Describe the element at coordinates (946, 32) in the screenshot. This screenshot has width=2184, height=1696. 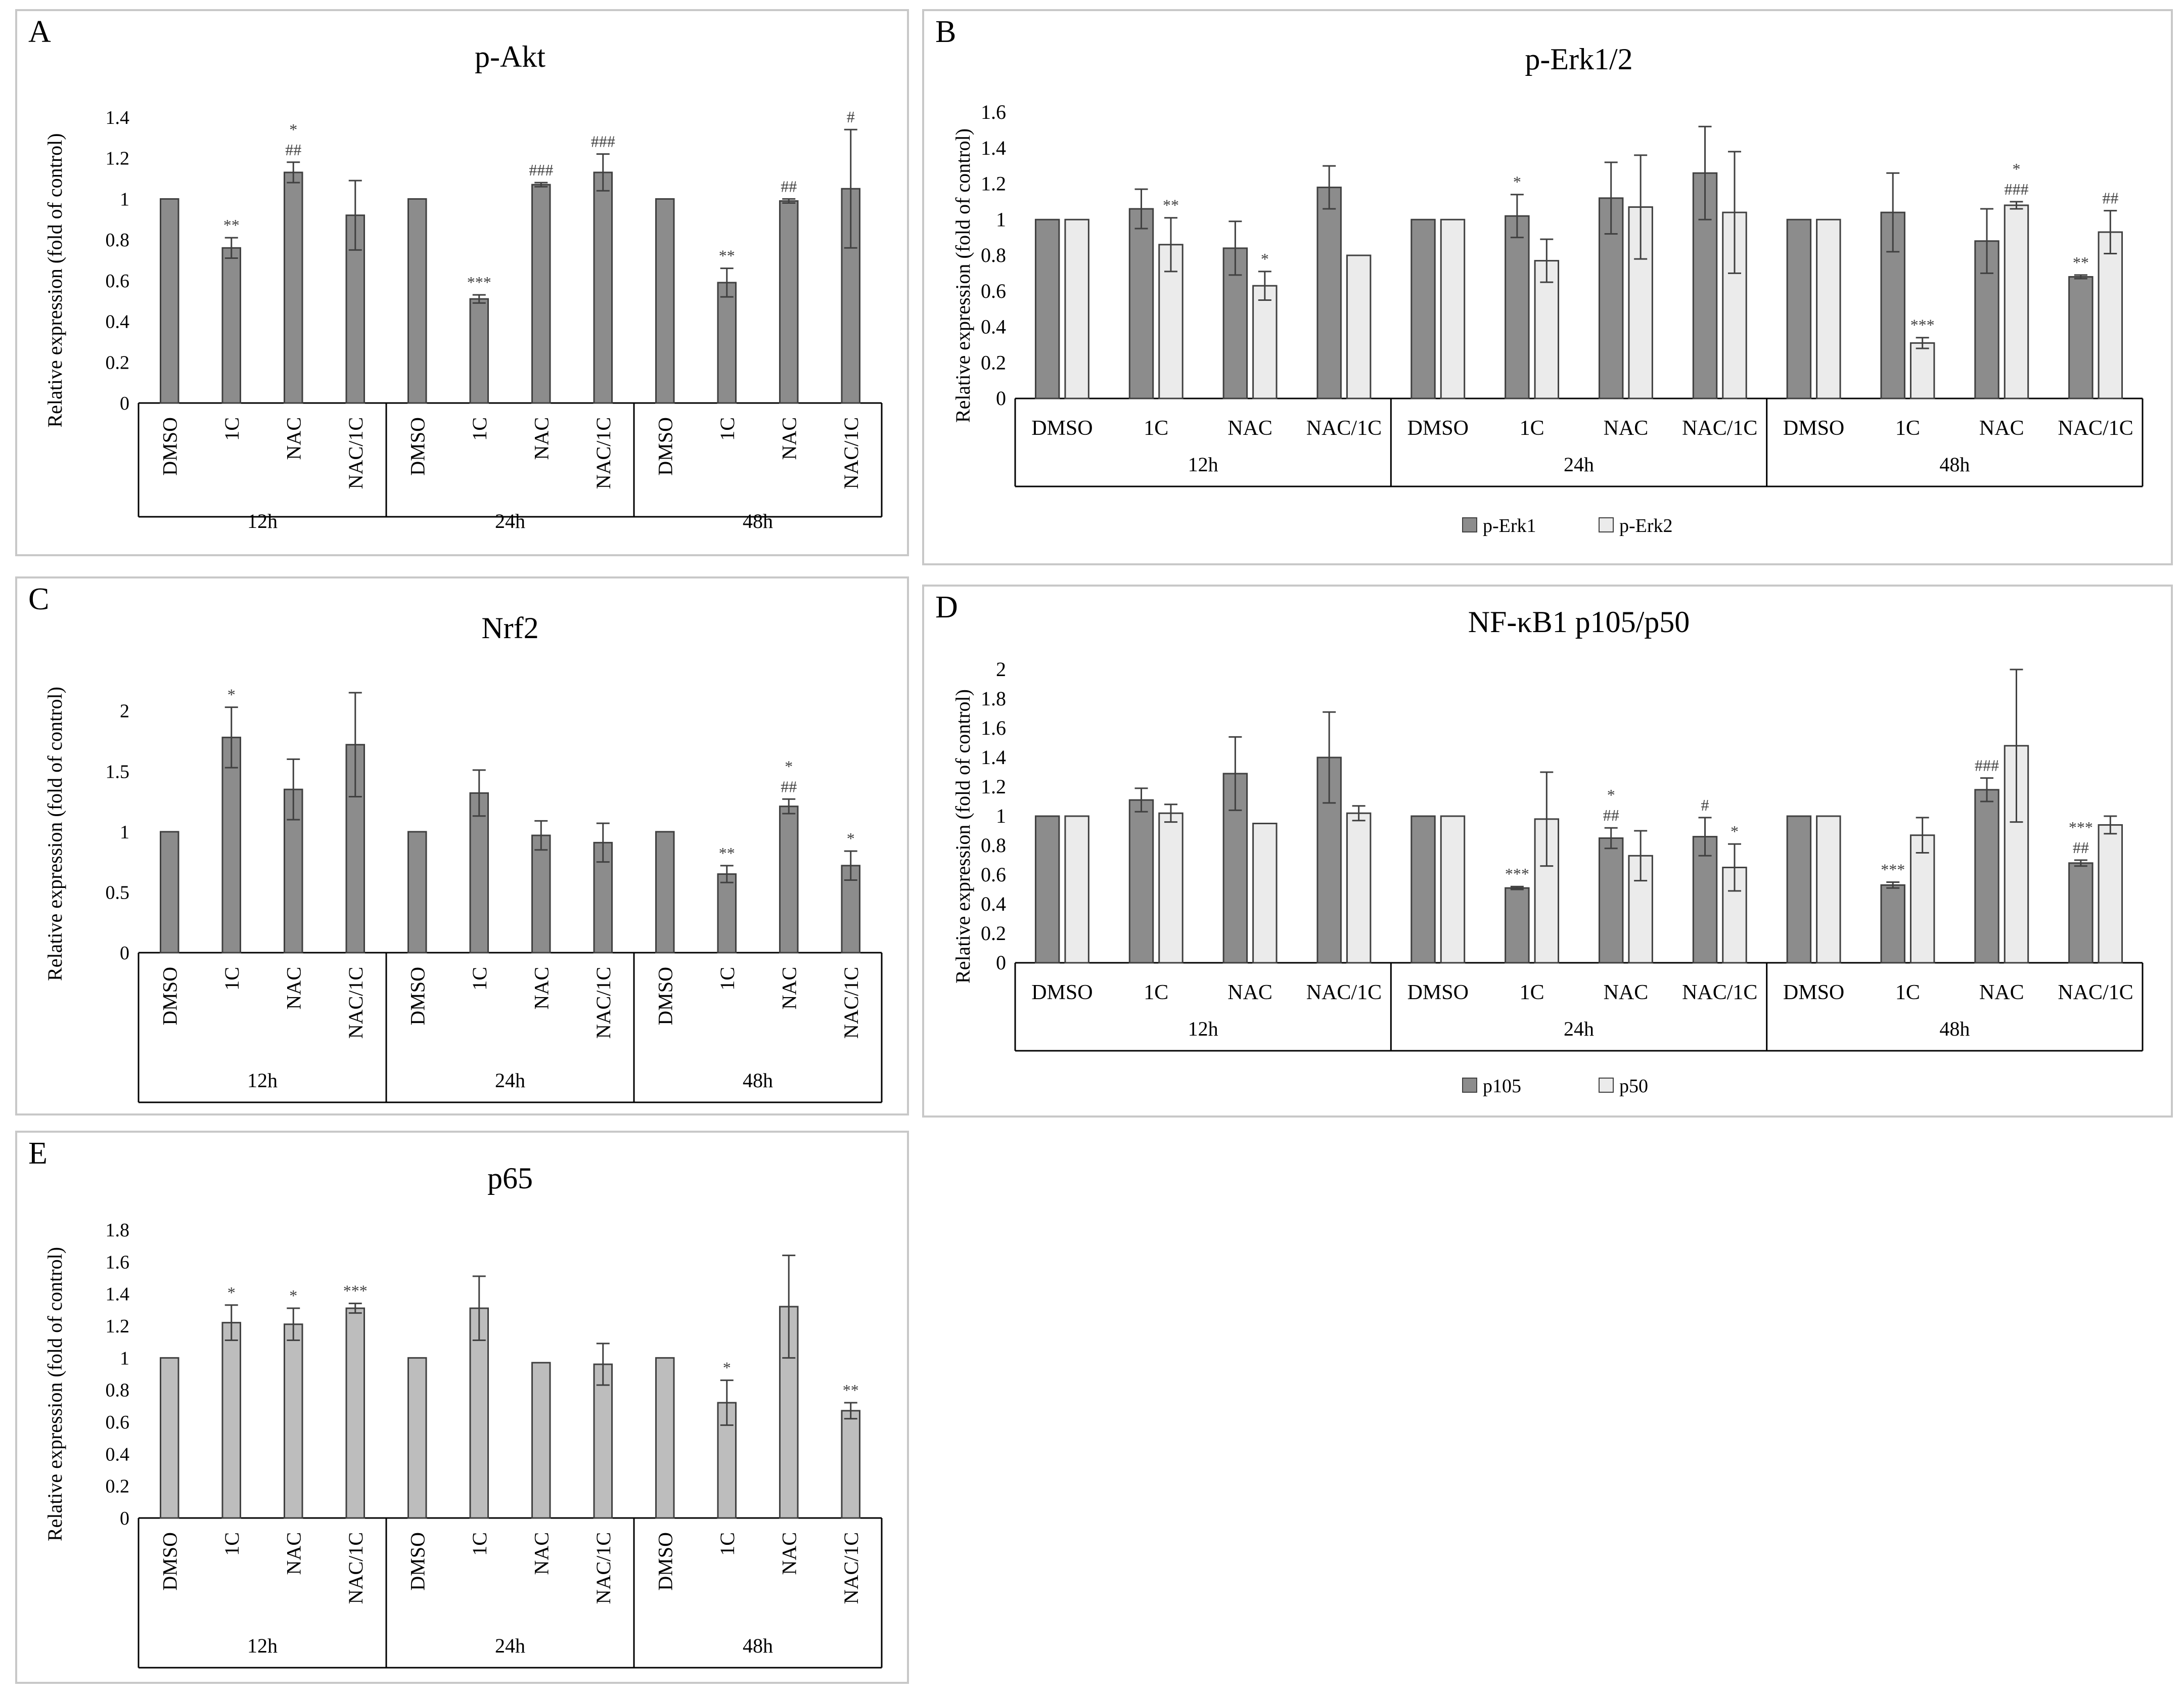
I see `panel-label: B` at that location.